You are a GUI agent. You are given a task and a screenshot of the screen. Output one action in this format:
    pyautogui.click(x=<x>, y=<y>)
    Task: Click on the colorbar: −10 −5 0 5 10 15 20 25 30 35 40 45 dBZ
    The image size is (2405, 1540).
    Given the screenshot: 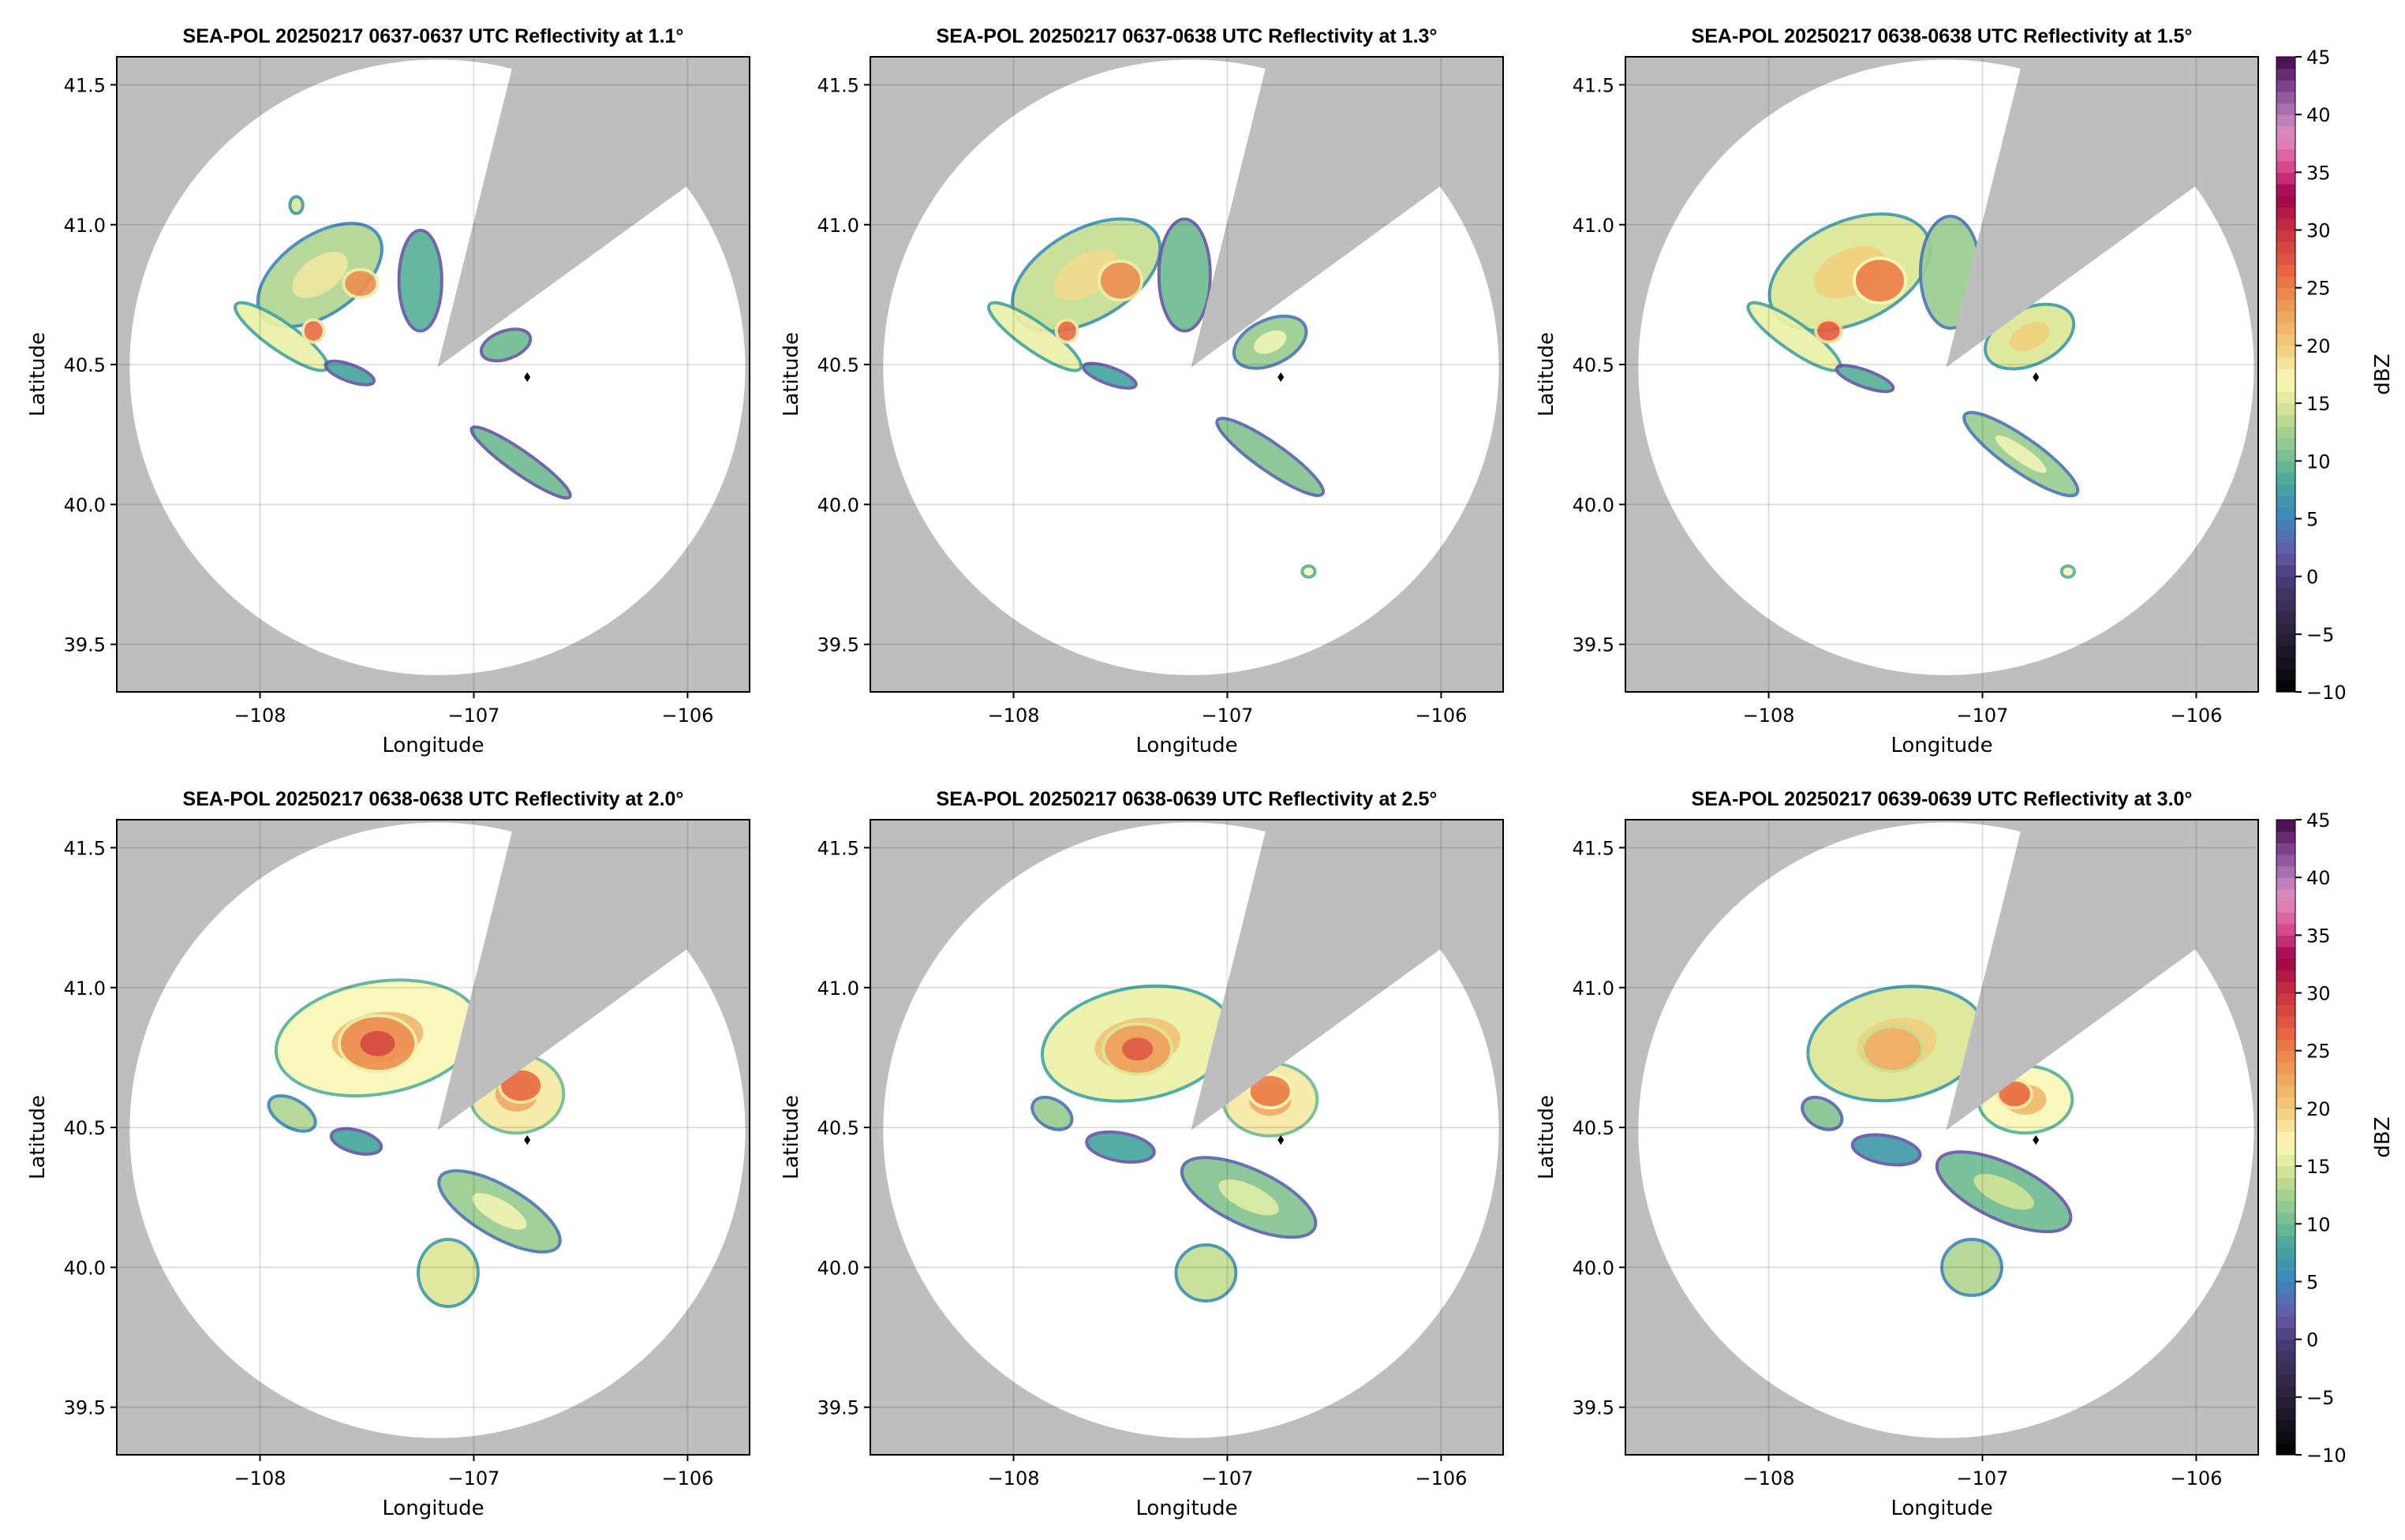 What is the action you would take?
    pyautogui.click(x=2336, y=375)
    